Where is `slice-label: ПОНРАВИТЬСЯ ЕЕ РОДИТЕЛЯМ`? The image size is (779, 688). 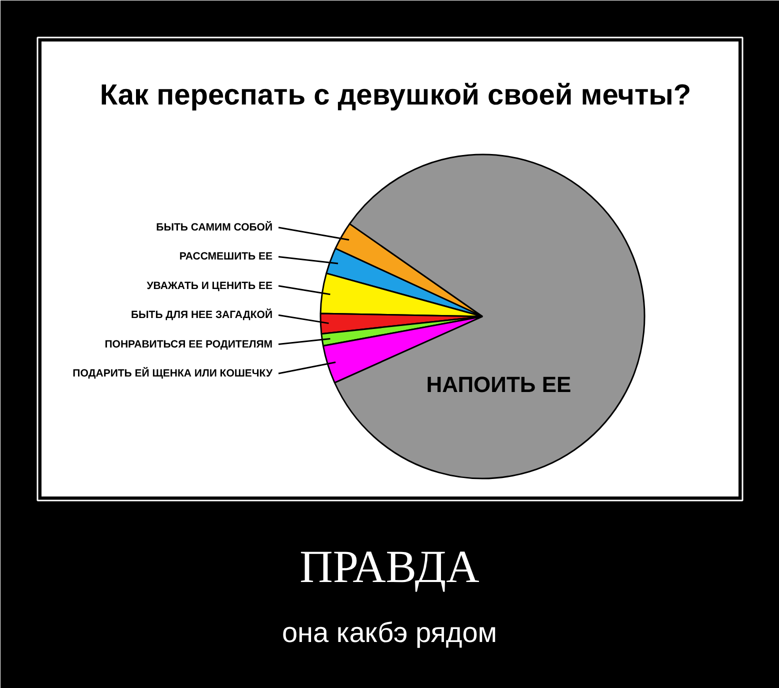 slice-label: ПОНРАВИТЬСЯ ЕЕ РОДИТЕЛЯМ is located at coordinates (188, 344).